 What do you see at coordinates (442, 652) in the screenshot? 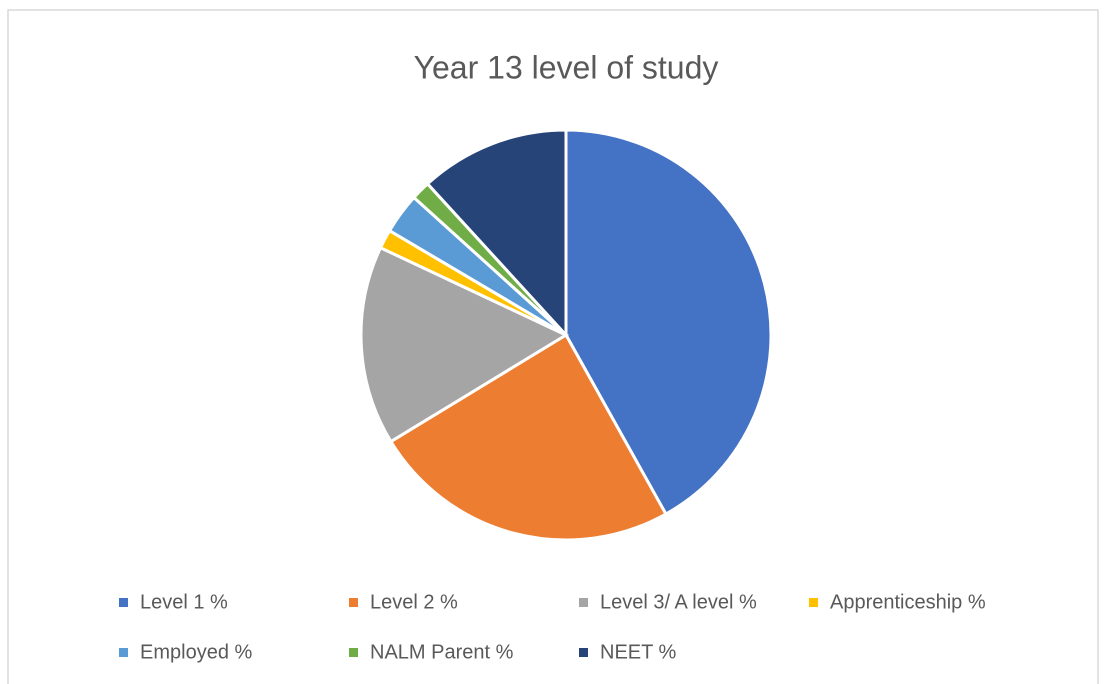
I see `legend-label: NALM Parent %` at bounding box center [442, 652].